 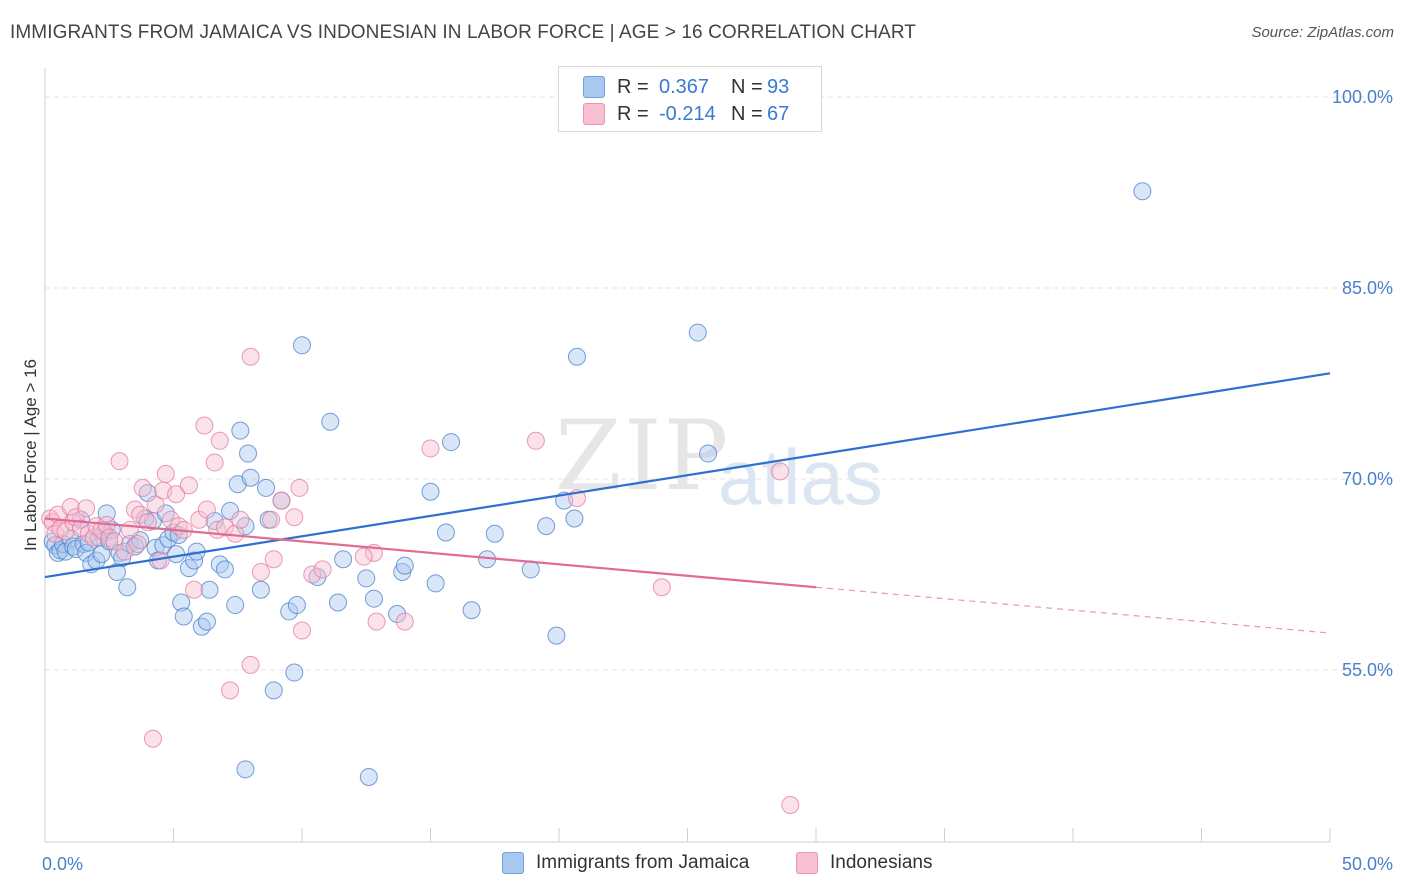 I want to click on legend-label-indonesians: Indonesians, so click(x=881, y=862).